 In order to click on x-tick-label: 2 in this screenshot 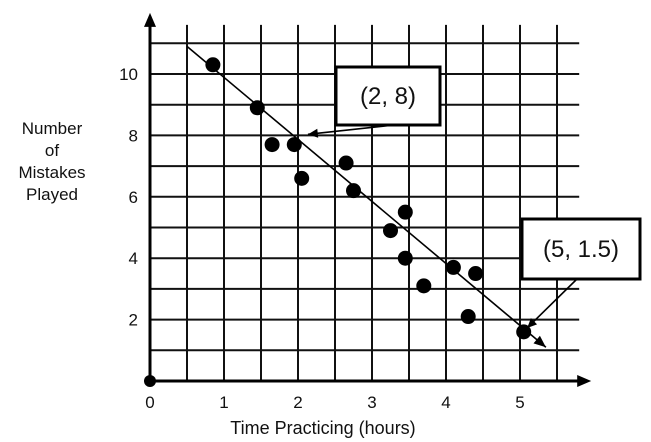, I will do `click(297, 402)`.